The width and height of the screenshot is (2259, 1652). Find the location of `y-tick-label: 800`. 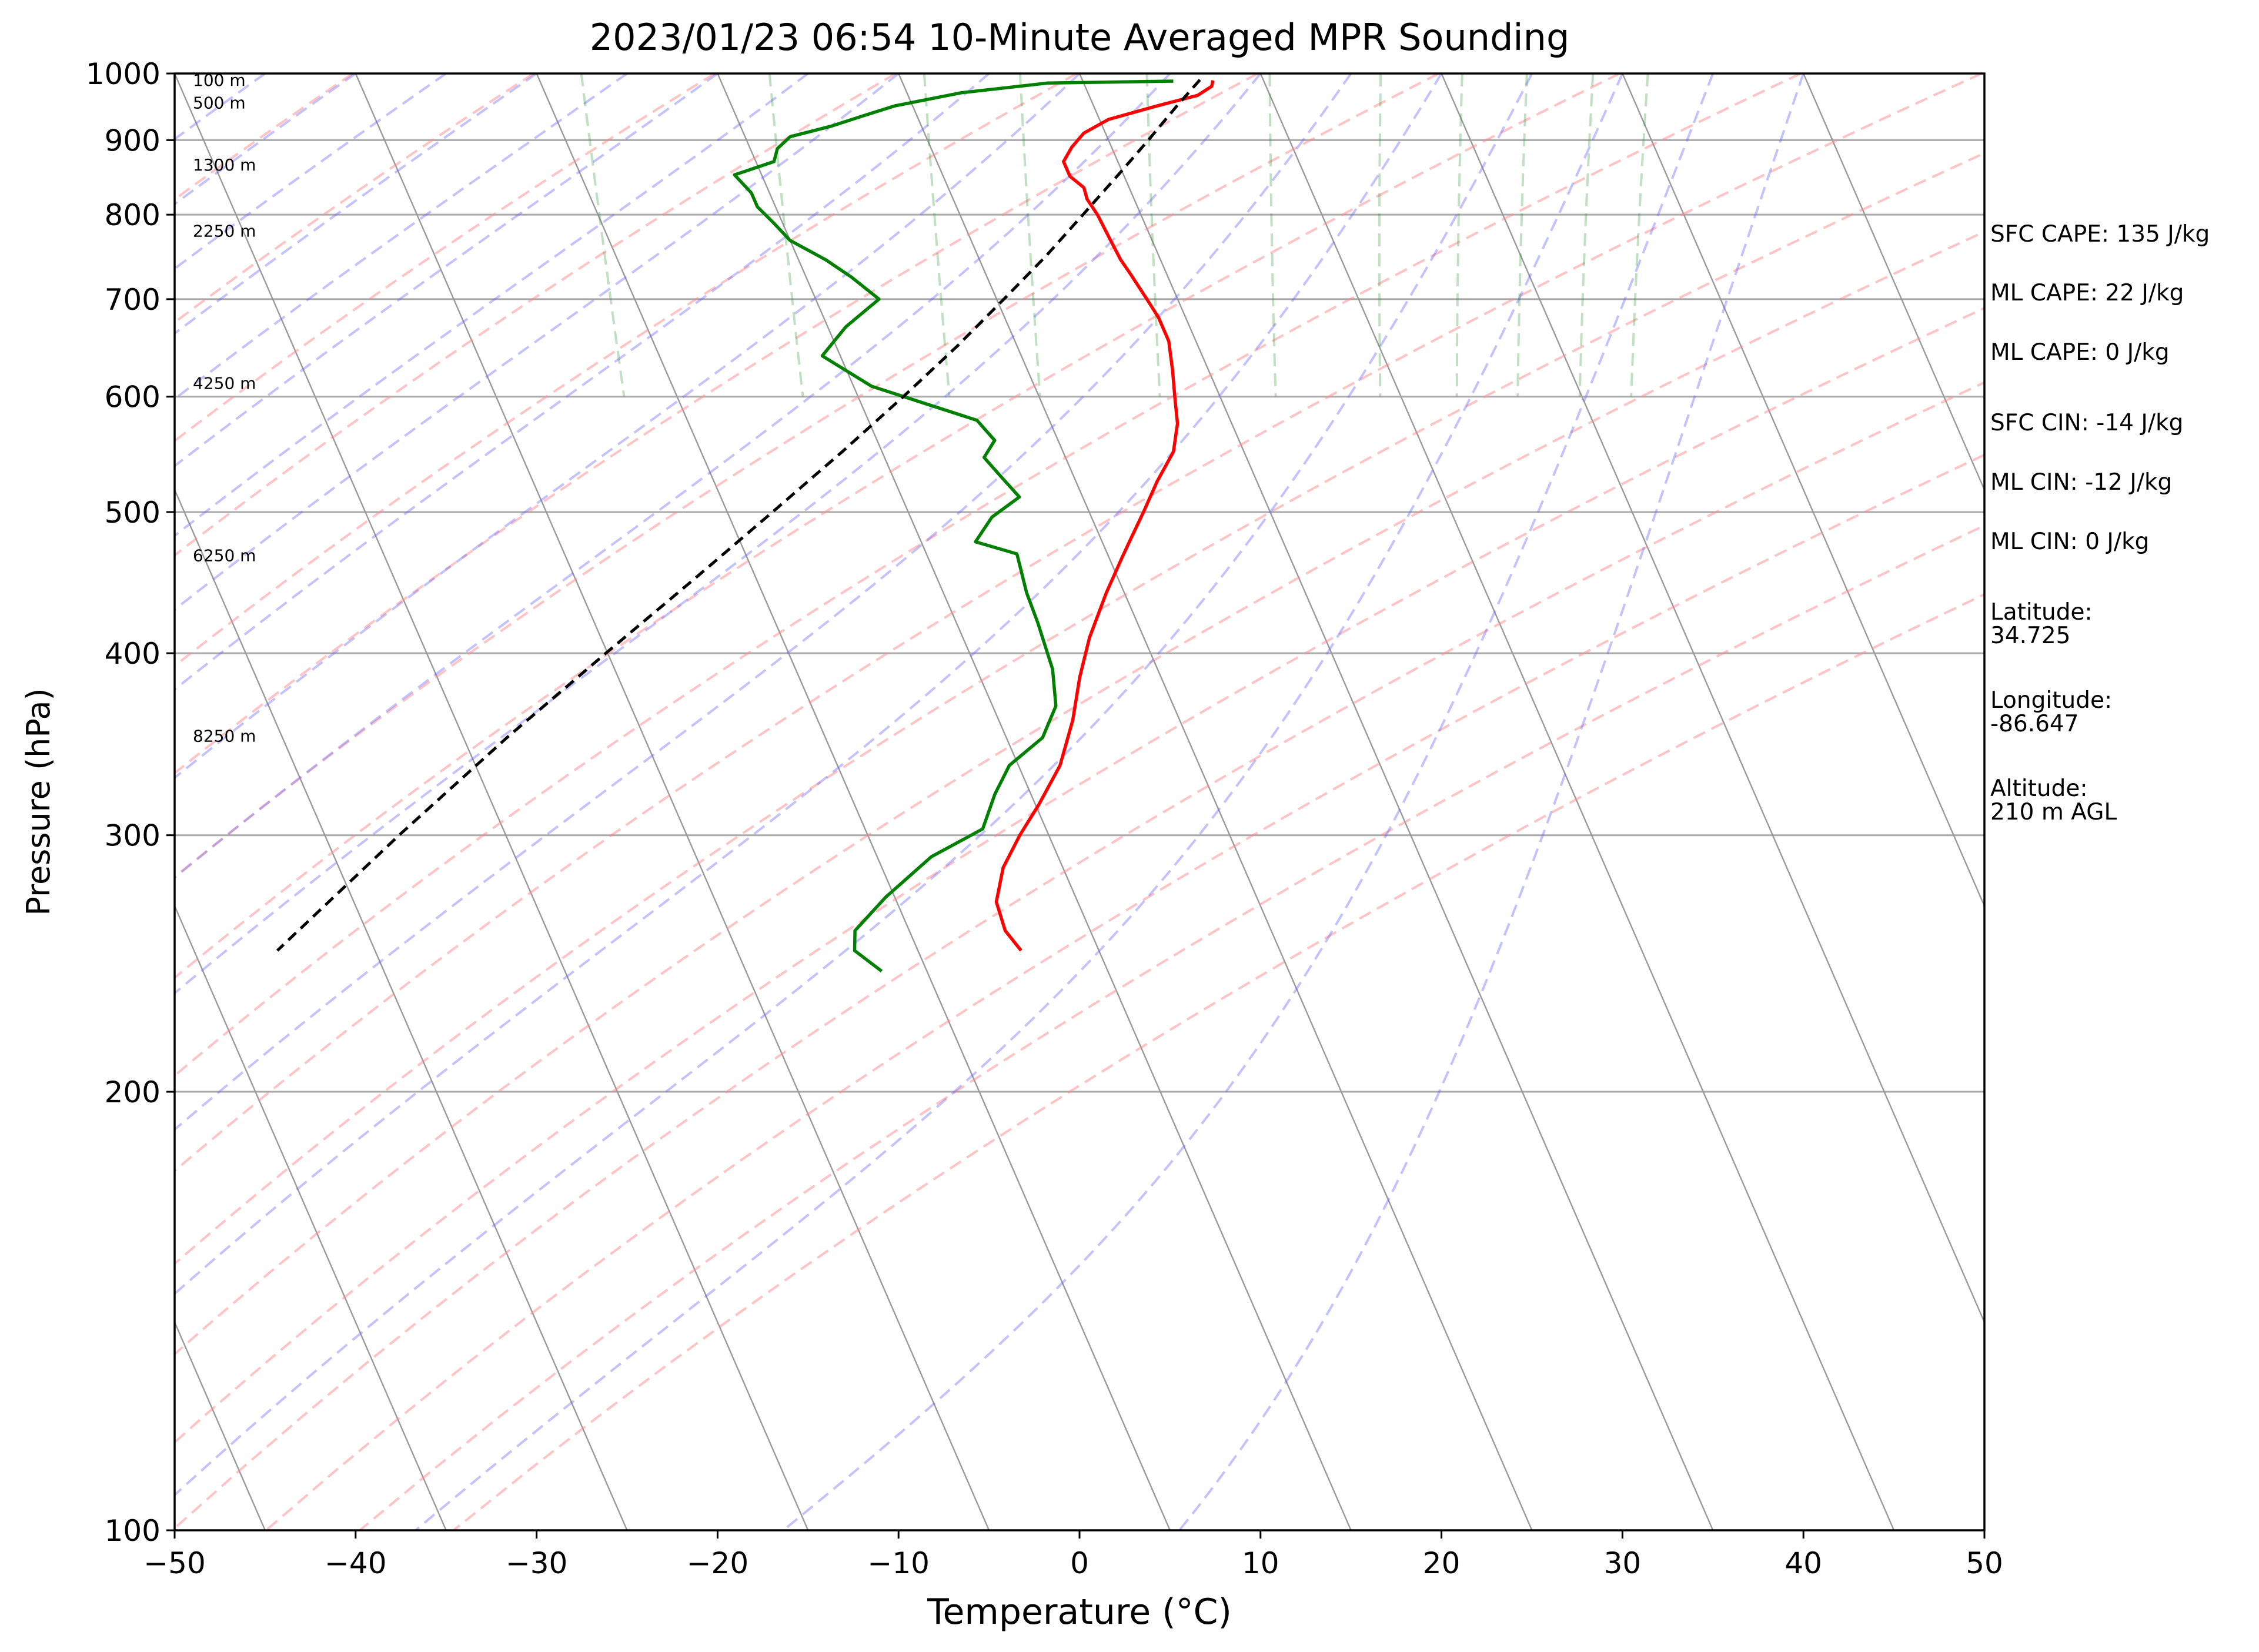

y-tick-label: 800 is located at coordinates (133, 215).